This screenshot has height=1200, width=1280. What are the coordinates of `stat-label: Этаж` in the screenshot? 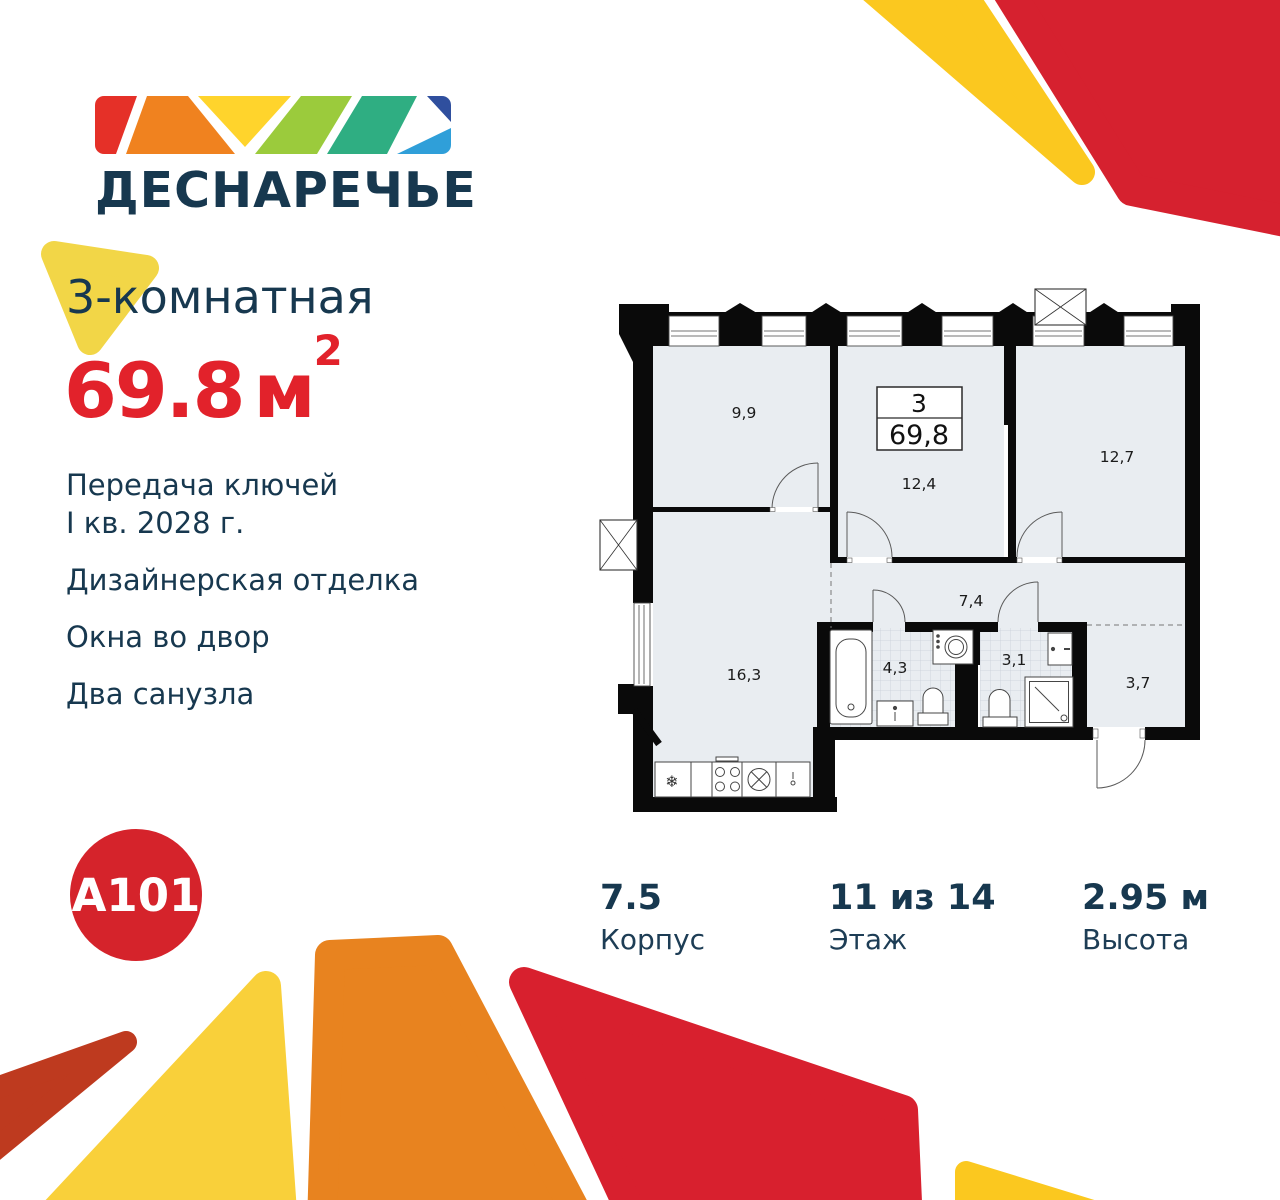 It's located at (868, 939).